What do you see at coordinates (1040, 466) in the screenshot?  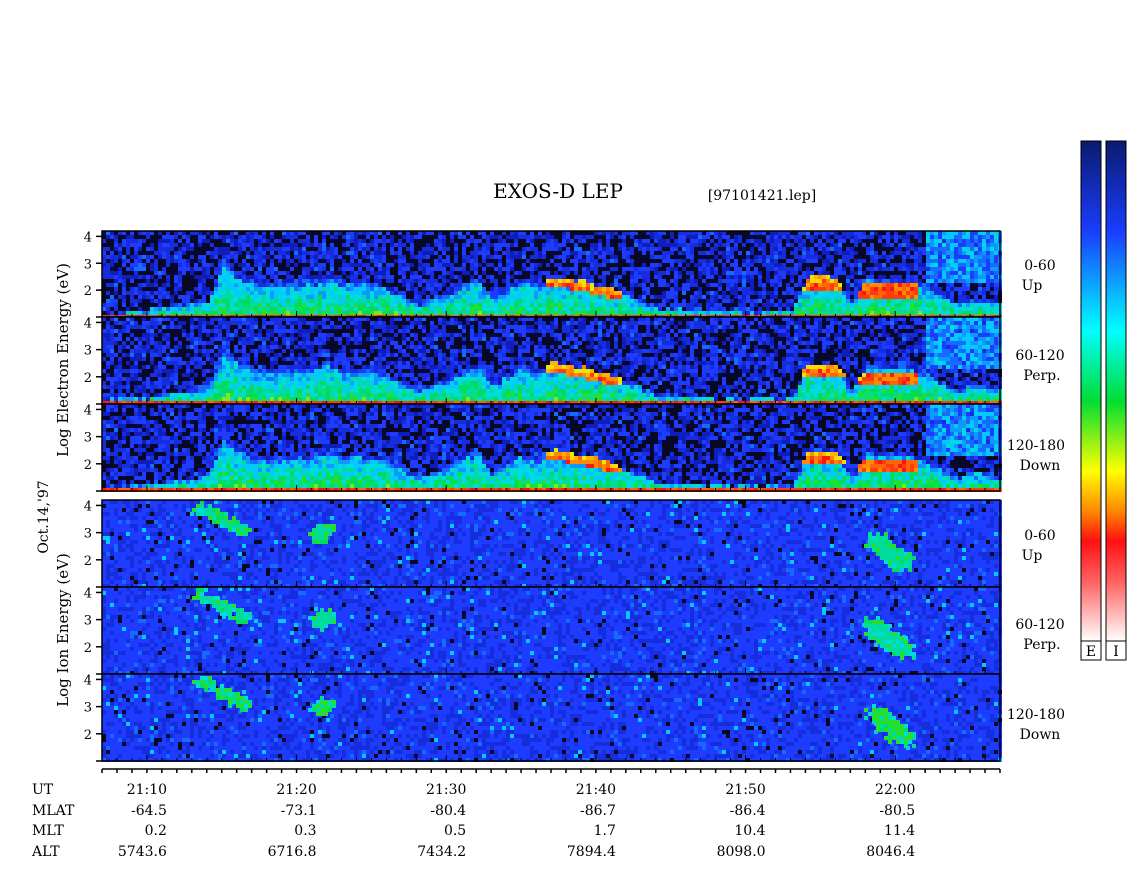 I see `panel-3-dir: Down` at bounding box center [1040, 466].